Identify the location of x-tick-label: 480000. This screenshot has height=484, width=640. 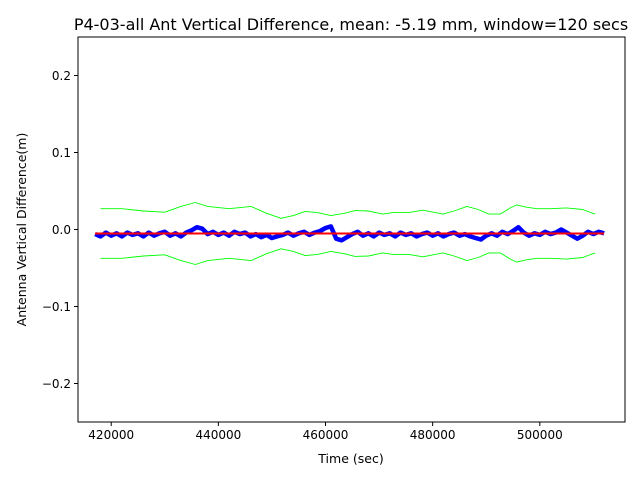
(433, 435).